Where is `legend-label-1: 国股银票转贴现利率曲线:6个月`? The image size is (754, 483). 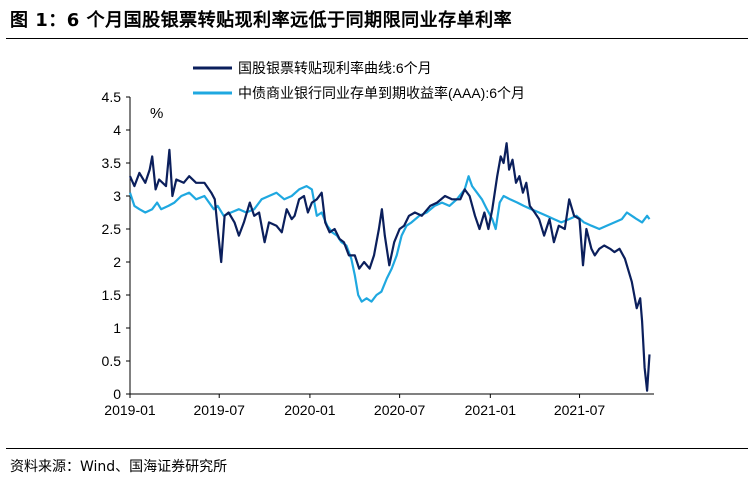 legend-label-1: 国股银票转贴现利率曲线:6个月 is located at coordinates (335, 68).